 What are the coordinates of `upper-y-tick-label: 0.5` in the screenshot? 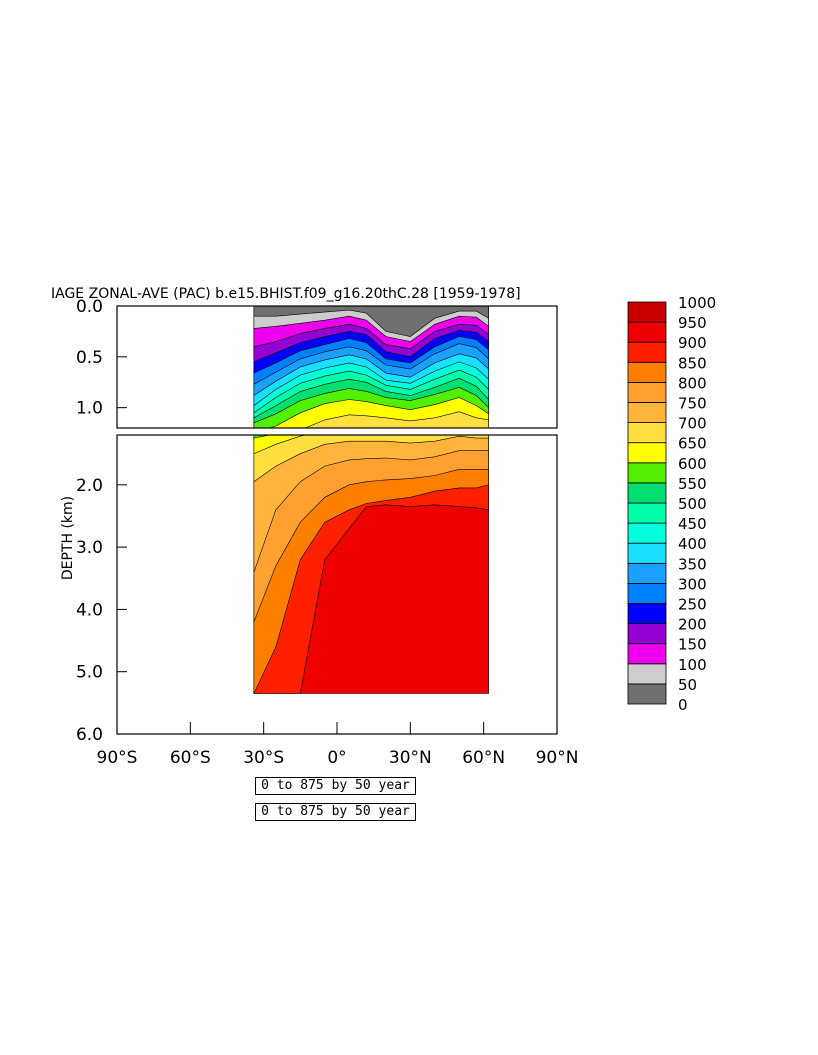 It's located at (89, 358).